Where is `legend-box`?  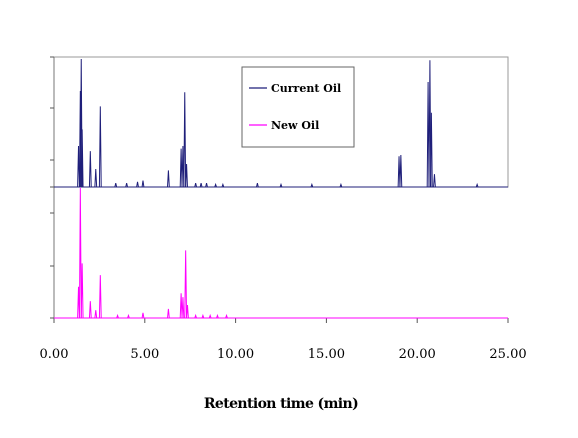
legend-box is located at coordinates (298, 107).